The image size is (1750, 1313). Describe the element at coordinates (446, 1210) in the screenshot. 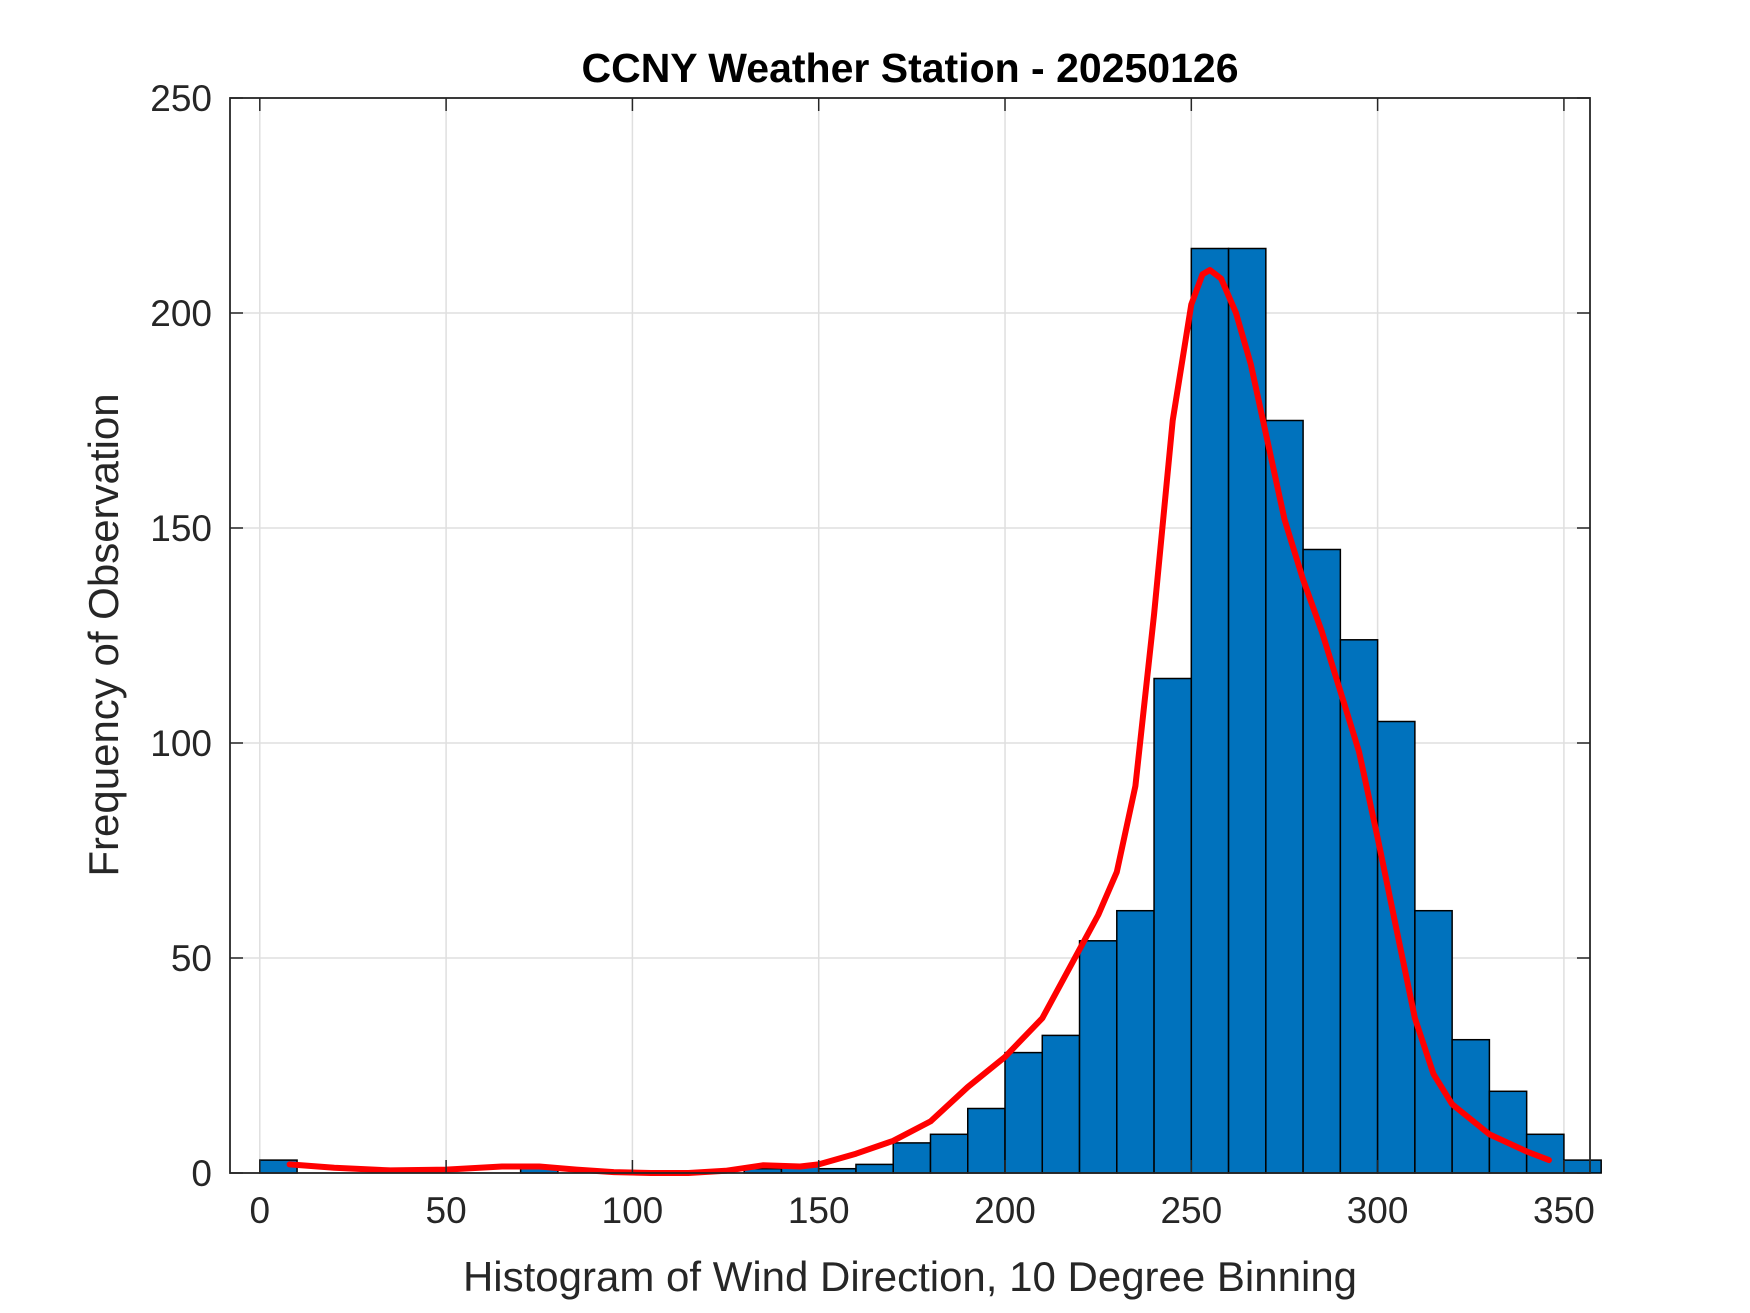

I see `x-tick-label: 50` at that location.